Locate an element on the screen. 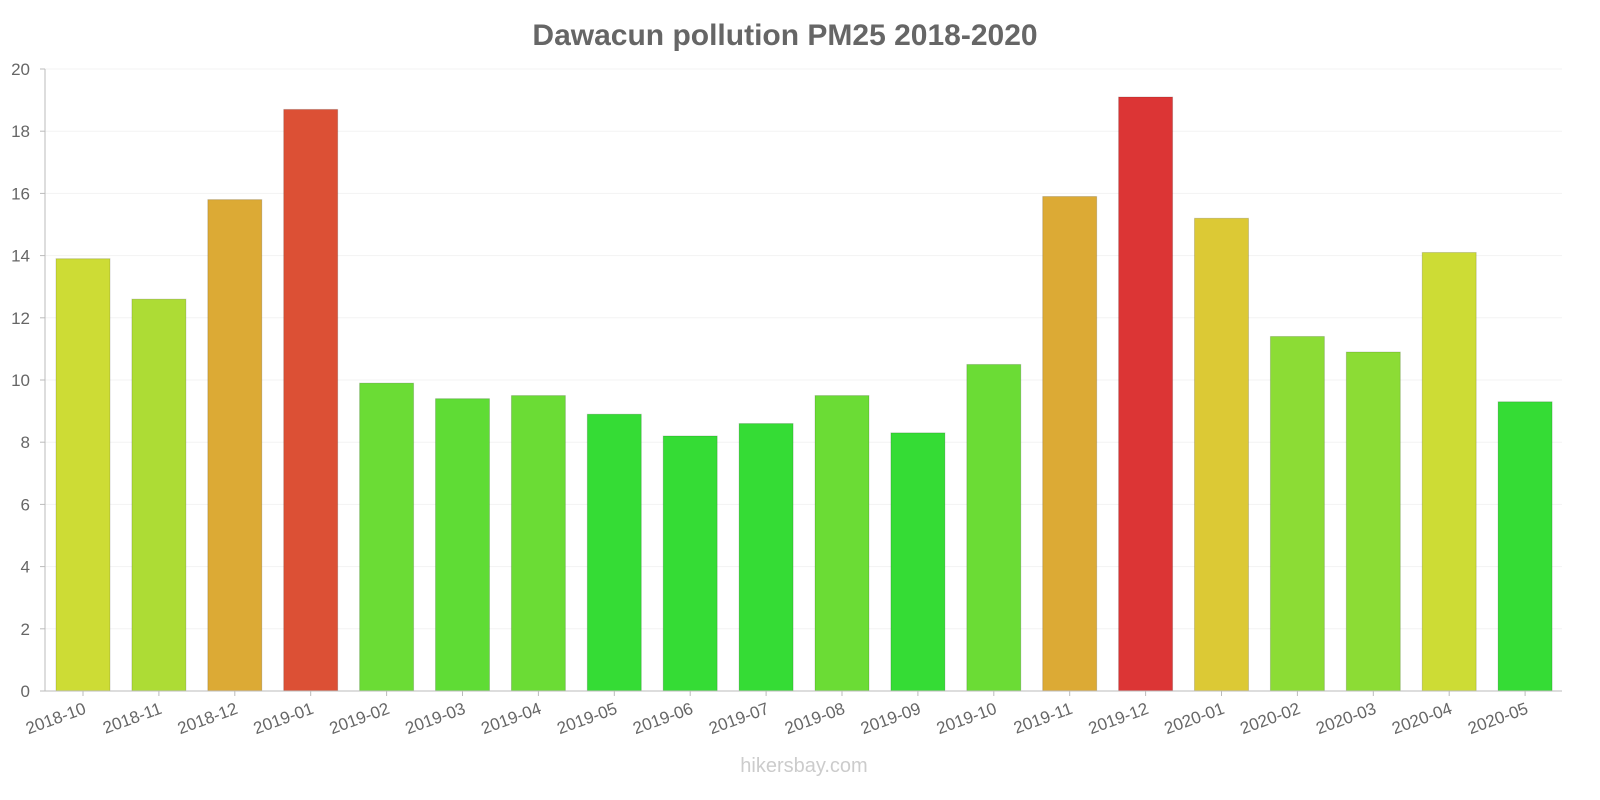  x-tick-label: 2019-08 is located at coordinates (814, 718).